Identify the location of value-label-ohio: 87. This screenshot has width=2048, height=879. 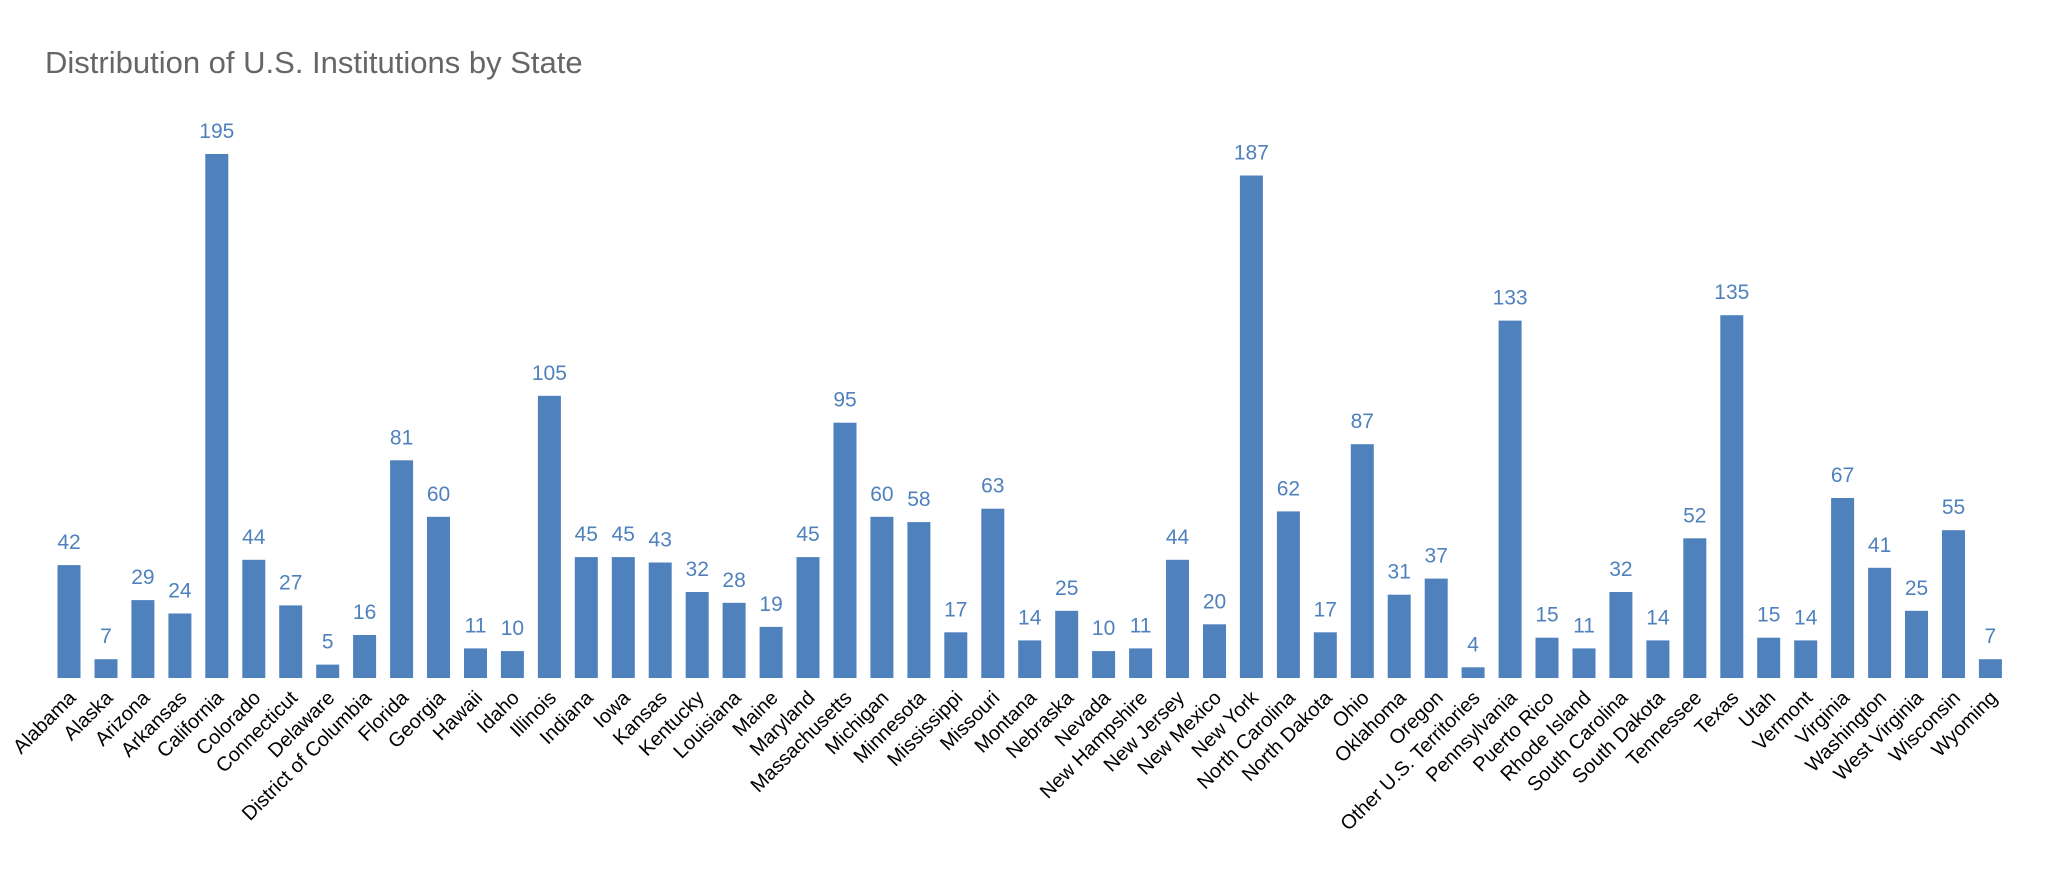
(1362, 421).